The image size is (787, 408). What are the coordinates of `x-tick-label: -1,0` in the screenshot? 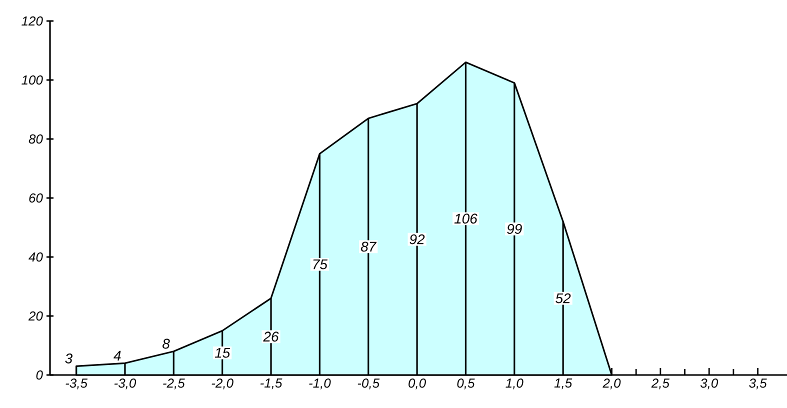 It's located at (320, 384).